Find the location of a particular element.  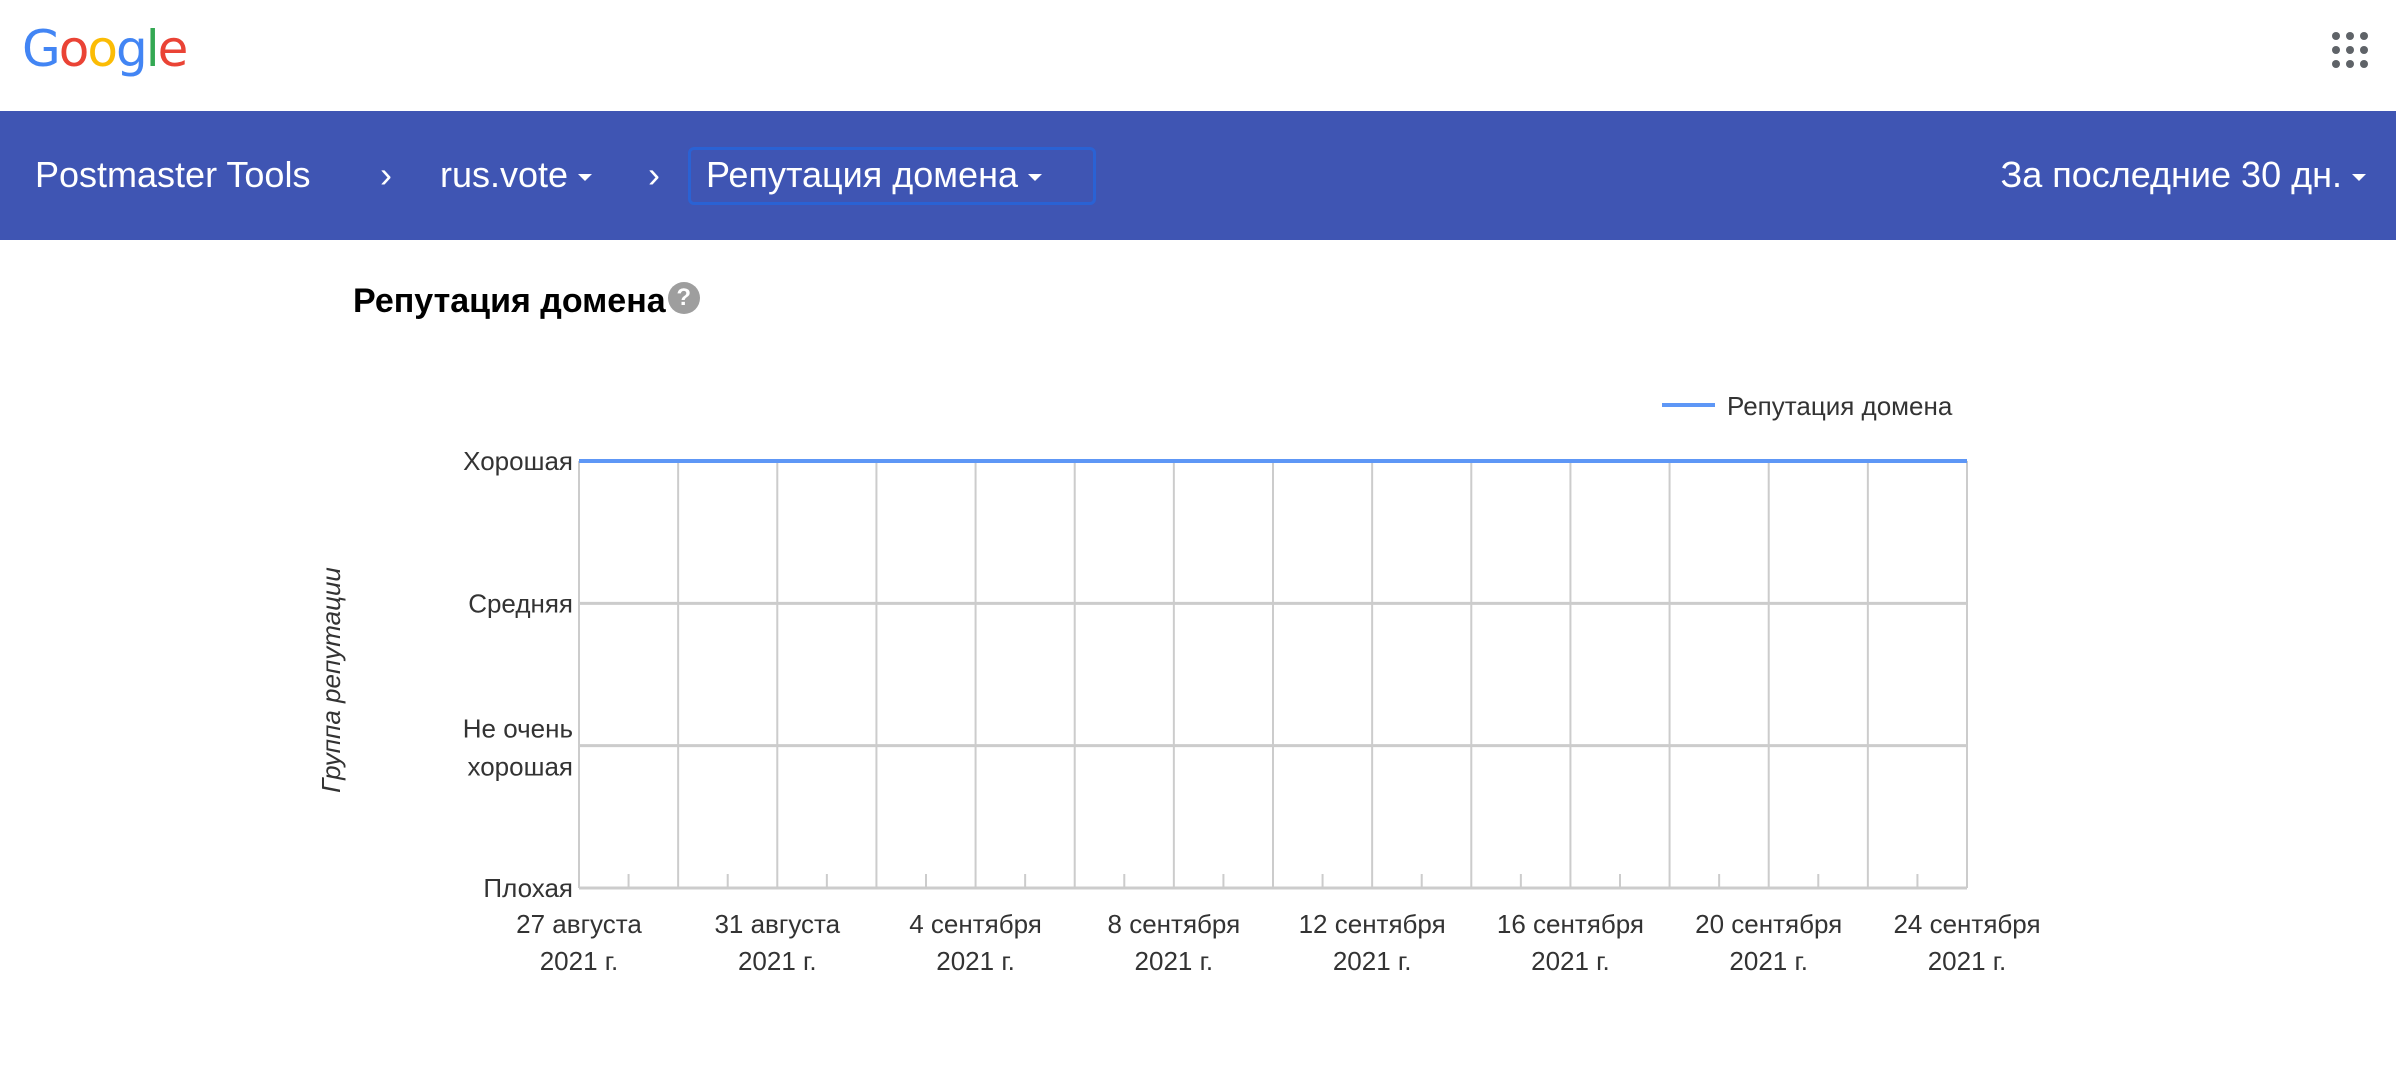

x-tick-label: 4 сентября is located at coordinates (975, 924).